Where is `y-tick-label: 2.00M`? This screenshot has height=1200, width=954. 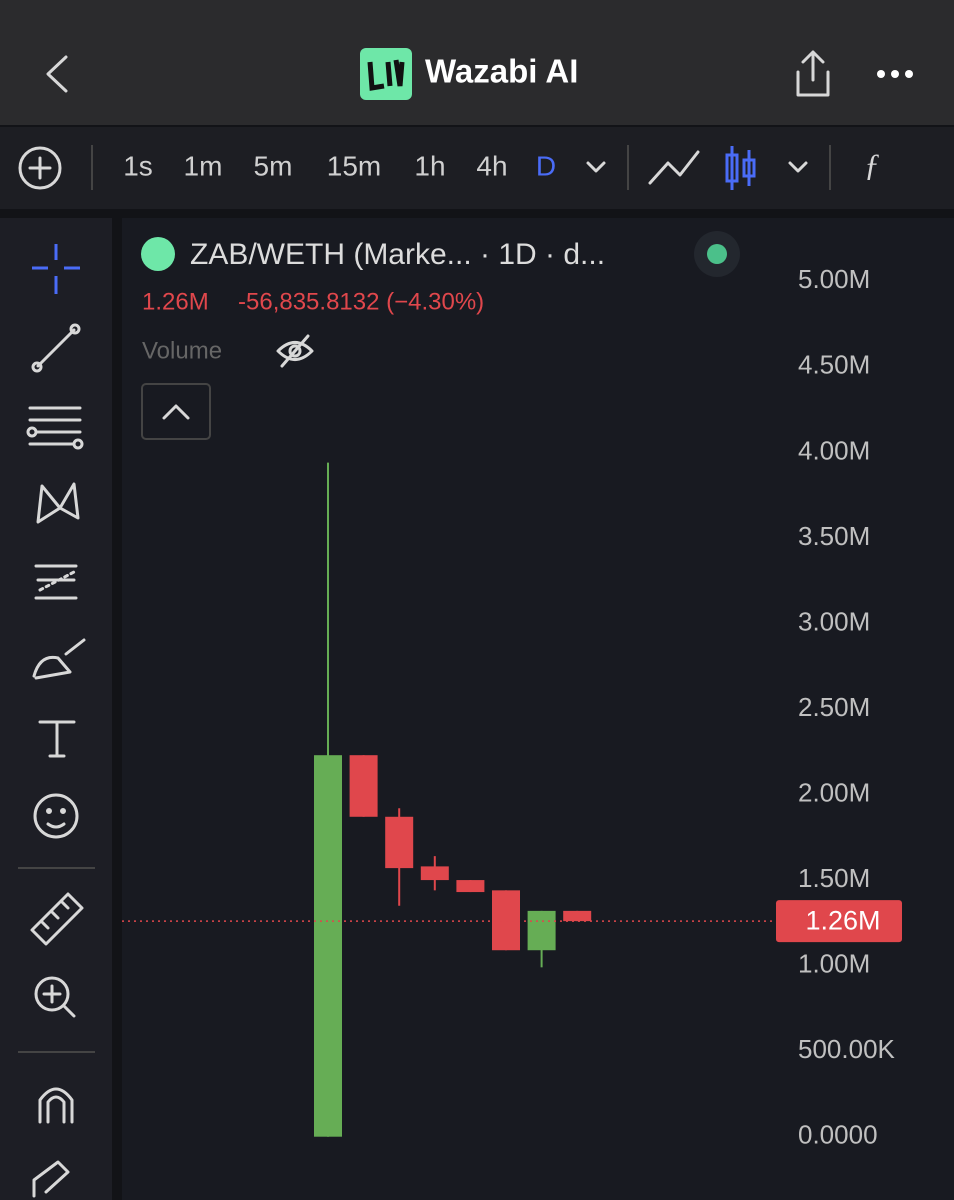 y-tick-label: 2.00M is located at coordinates (834, 792).